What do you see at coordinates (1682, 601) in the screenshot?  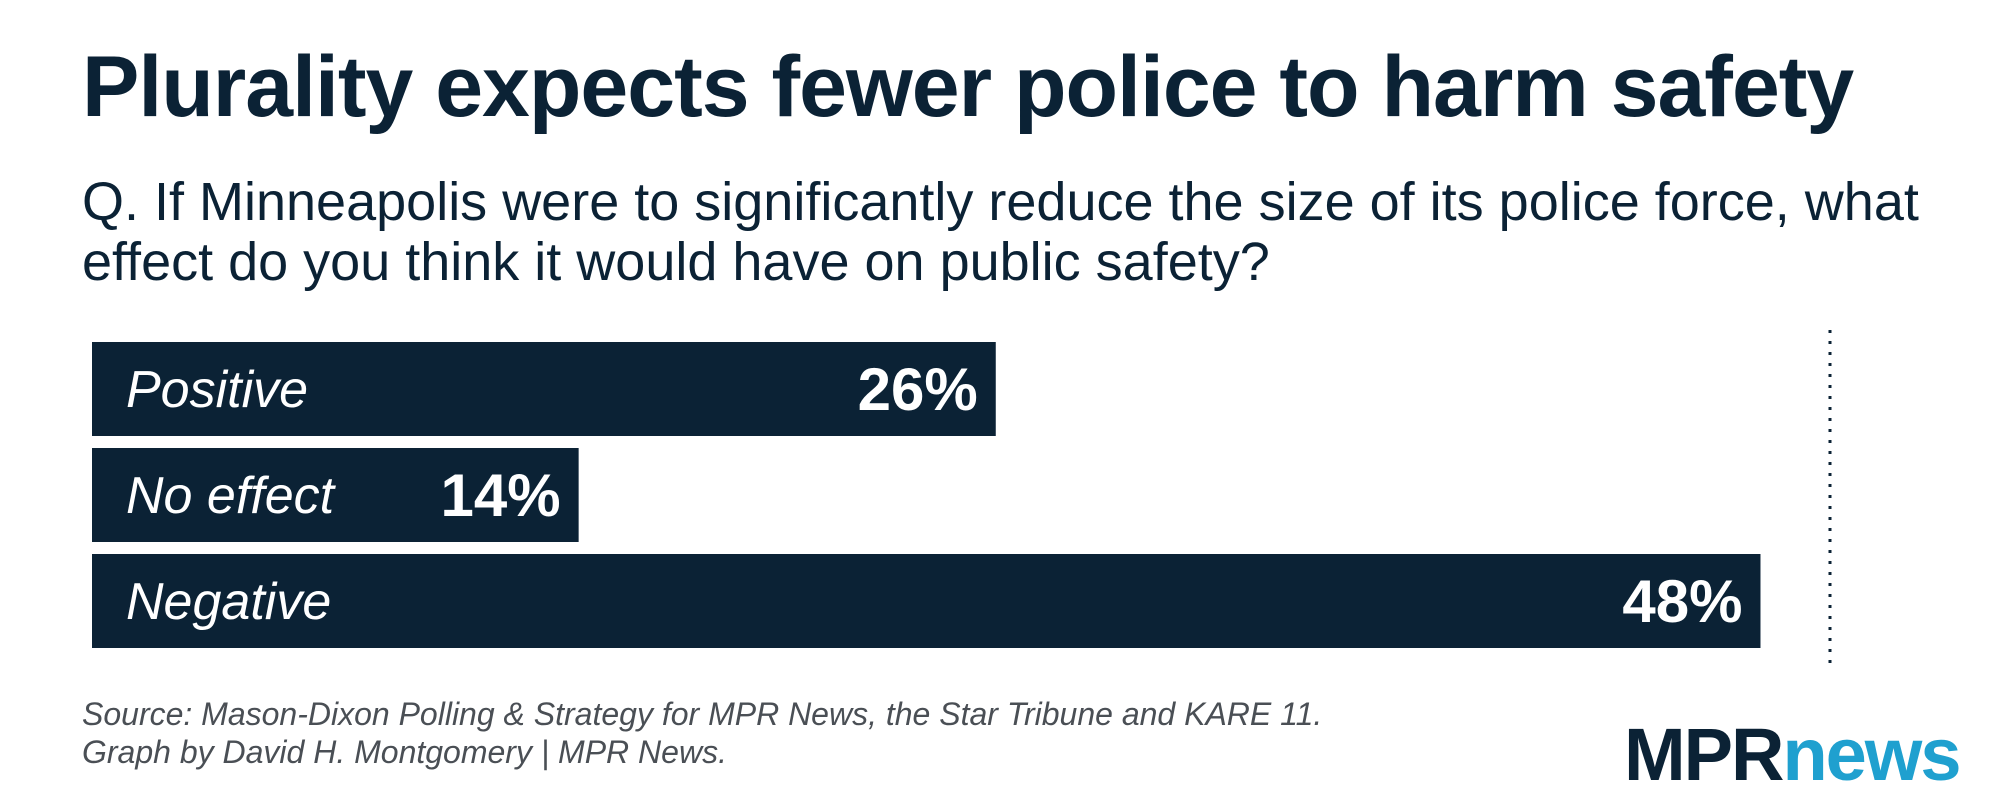 I see `bar-value-label: 48%` at bounding box center [1682, 601].